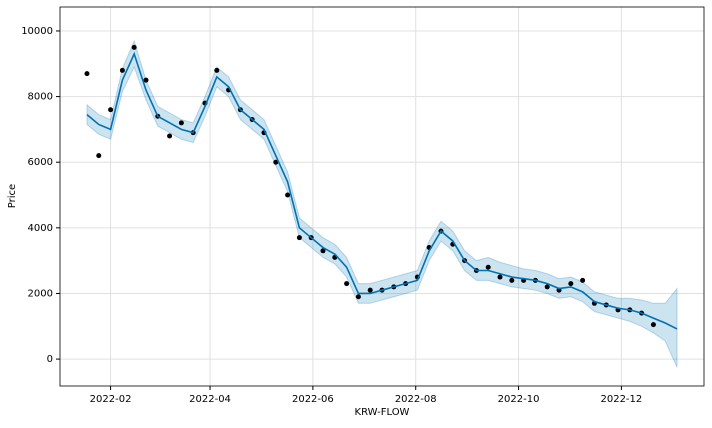  I want to click on y-tick-label: 8000, so click(40, 97).